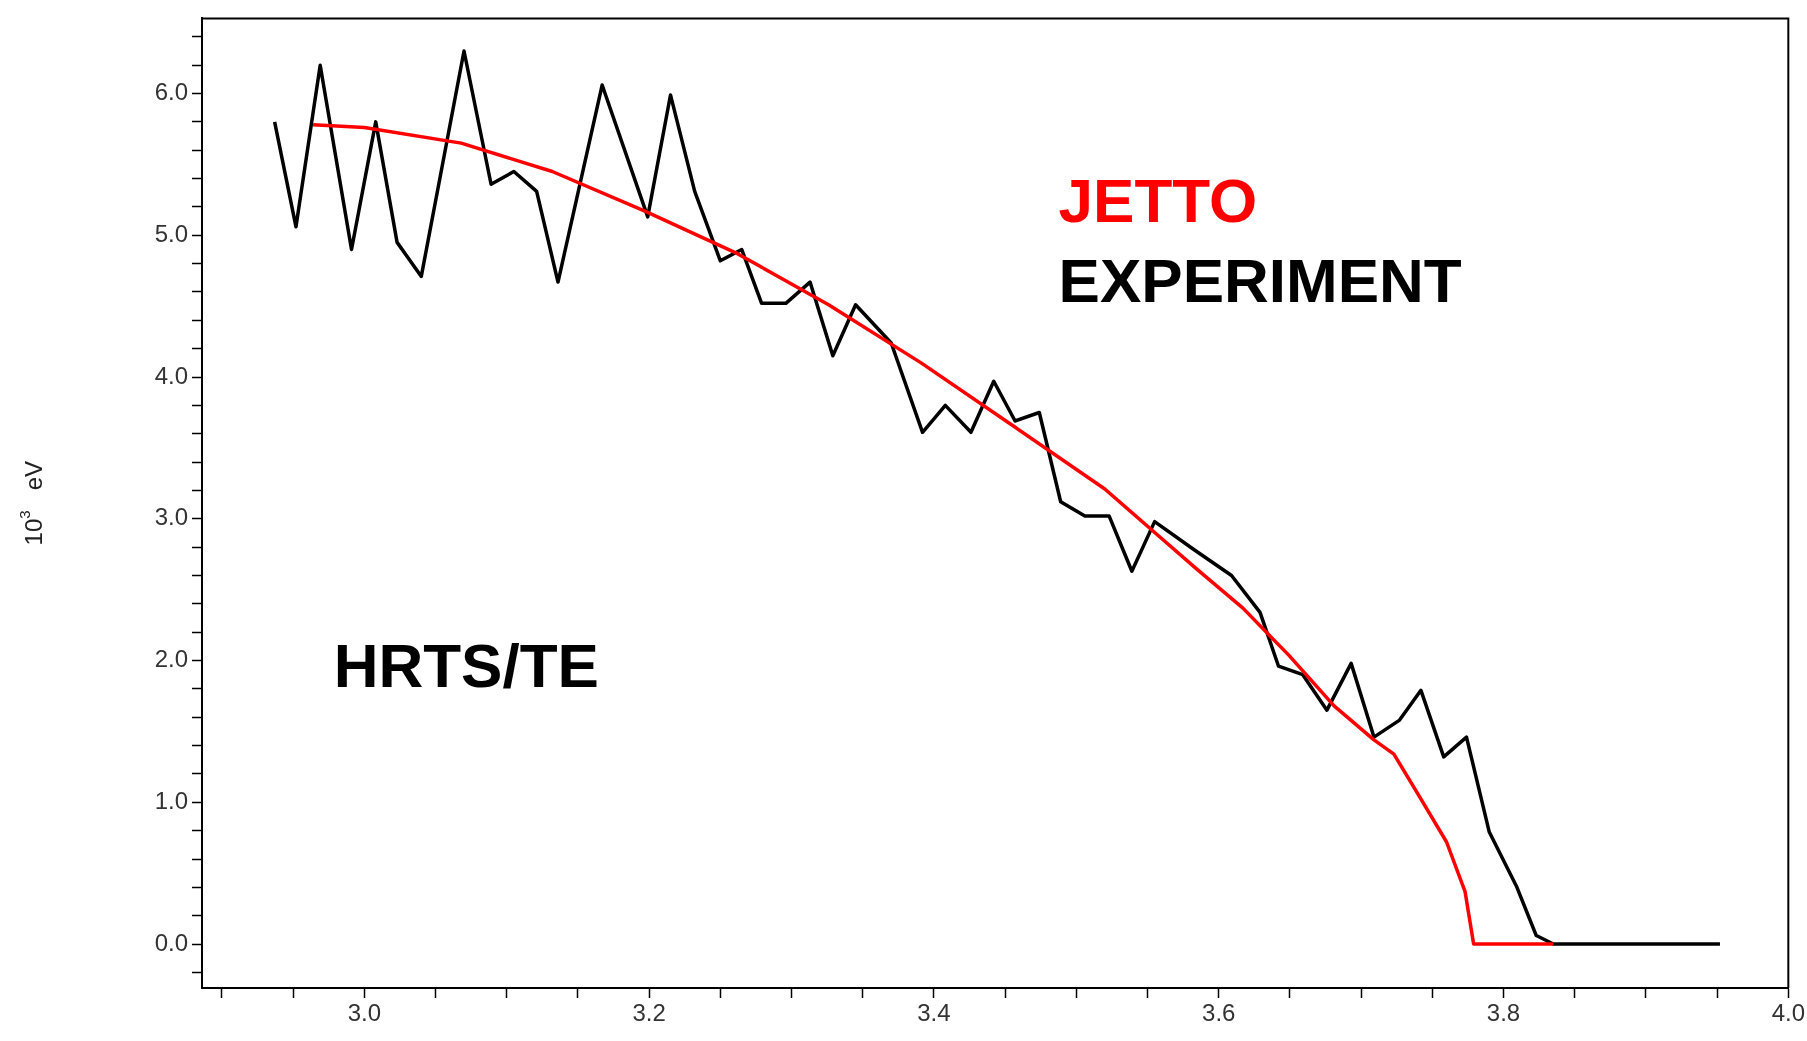 Image resolution: width=1807 pixels, height=1041 pixels. Describe the element at coordinates (171, 942) in the screenshot. I see `y-tick-label: 0.0` at that location.